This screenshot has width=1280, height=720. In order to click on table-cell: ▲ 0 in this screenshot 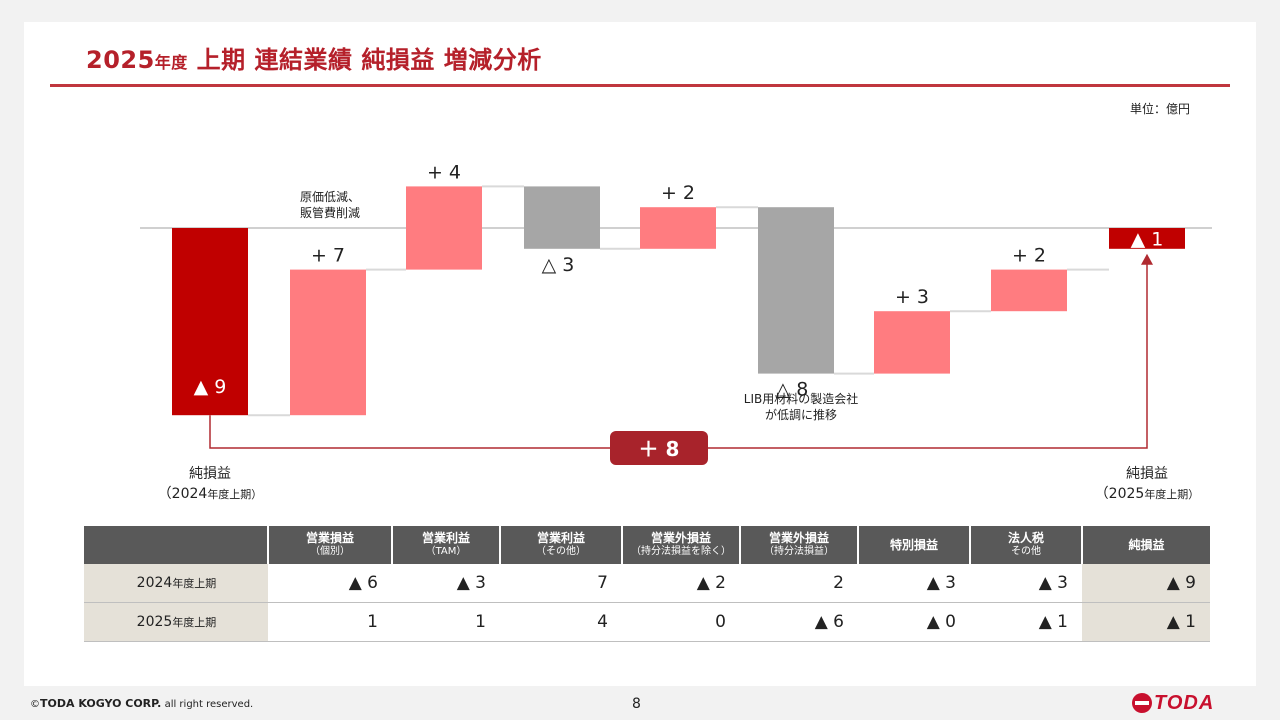, I will do `click(914, 622)`.